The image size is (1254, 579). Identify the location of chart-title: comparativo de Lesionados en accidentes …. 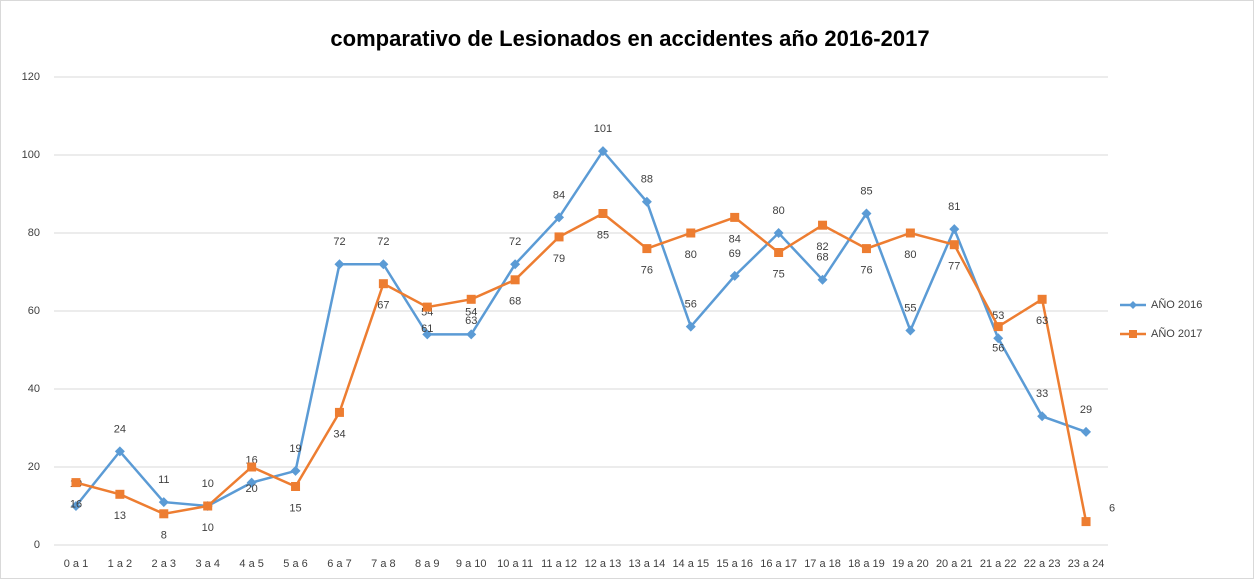
(629, 38).